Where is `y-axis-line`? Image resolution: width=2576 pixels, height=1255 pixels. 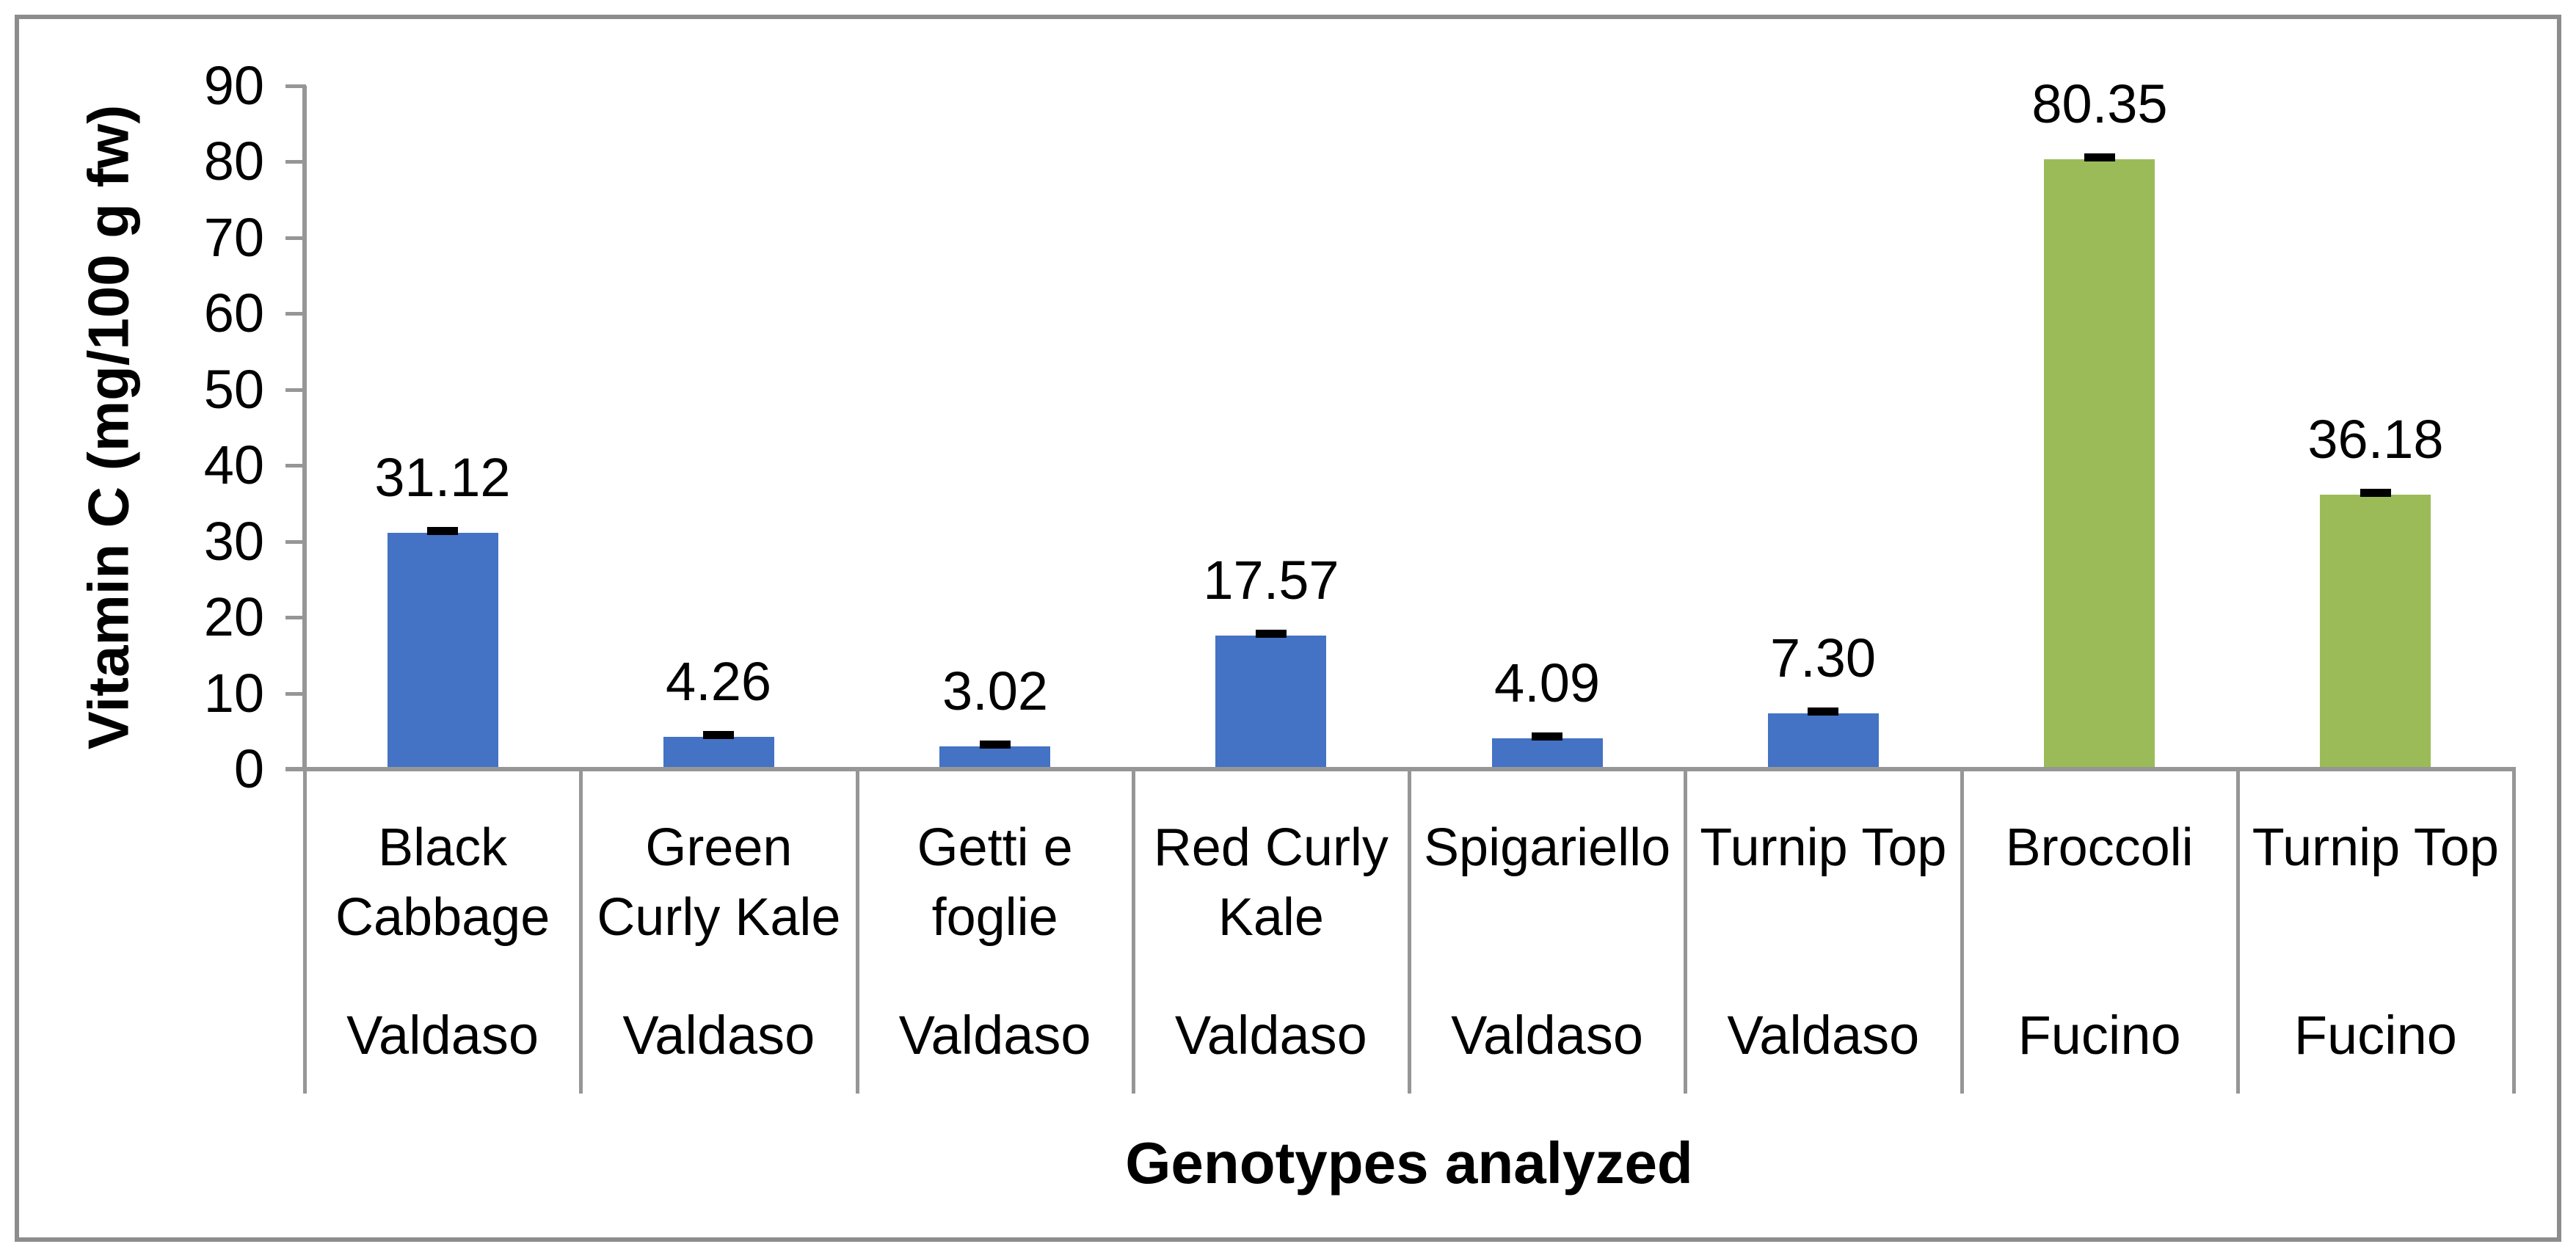 y-axis-line is located at coordinates (304, 427).